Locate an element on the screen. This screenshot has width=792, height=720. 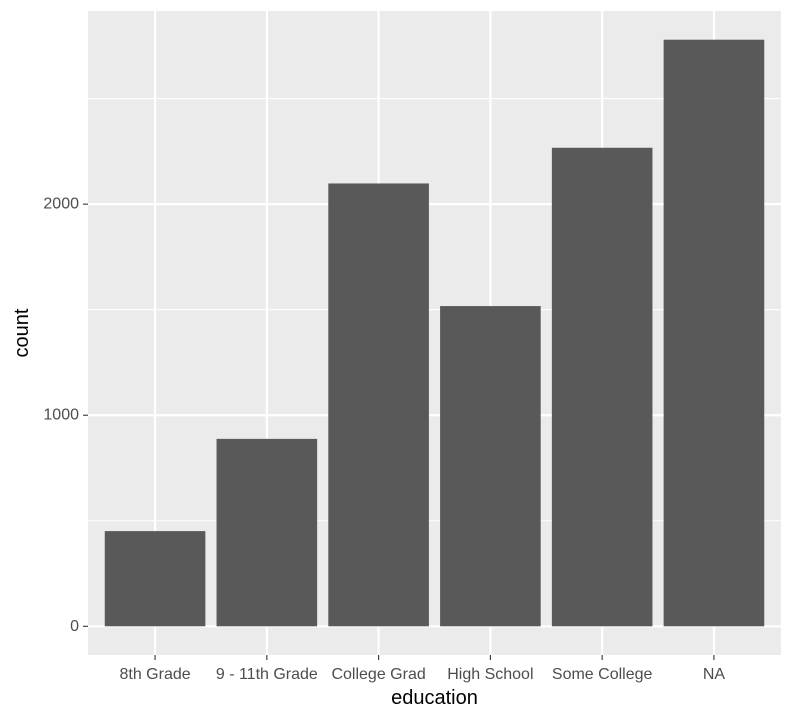
x-tick-label: Some College is located at coordinates (602, 674).